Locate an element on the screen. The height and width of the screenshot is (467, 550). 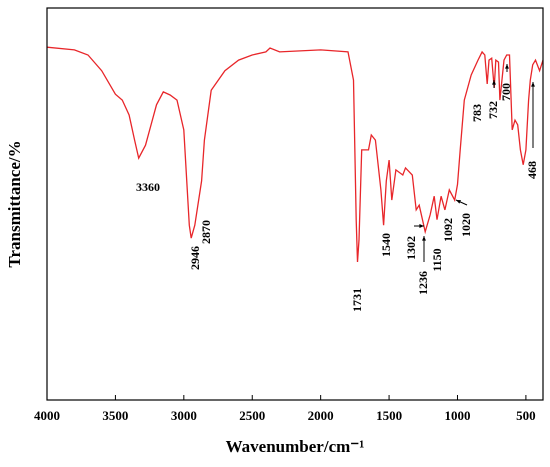
x-tick-label: 500 is located at coordinates (526, 415).